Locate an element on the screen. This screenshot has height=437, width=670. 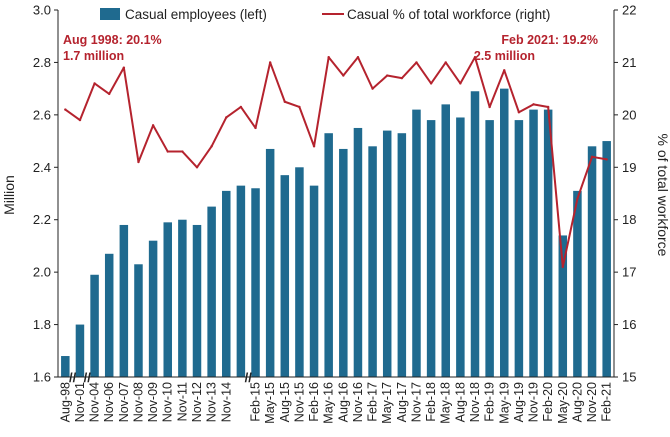
x-tick-label: Feb-17 is located at coordinates (373, 402).